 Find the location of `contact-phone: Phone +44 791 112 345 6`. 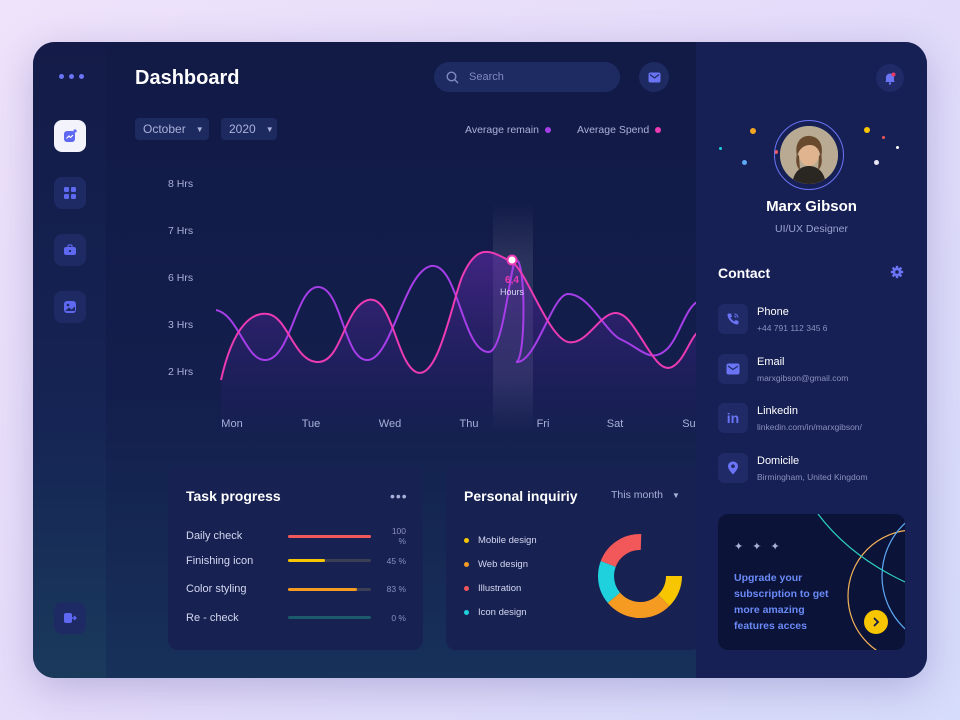

contact-phone: Phone +44 791 112 345 6 is located at coordinates (773, 319).